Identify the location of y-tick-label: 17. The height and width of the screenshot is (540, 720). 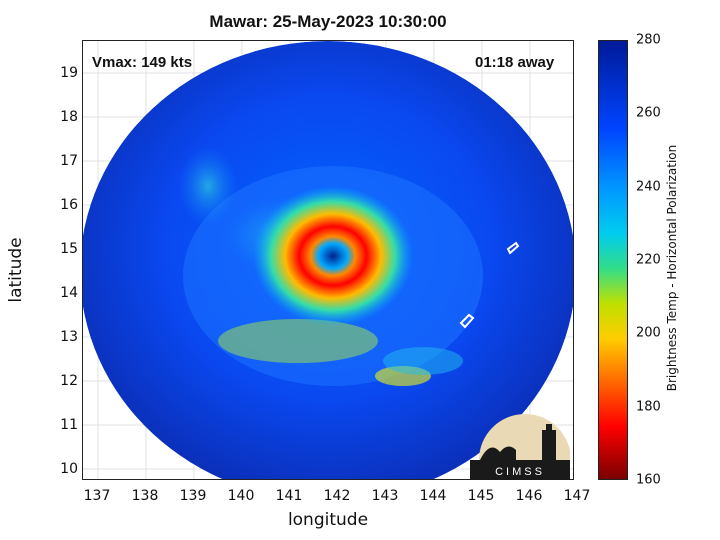
(69, 161).